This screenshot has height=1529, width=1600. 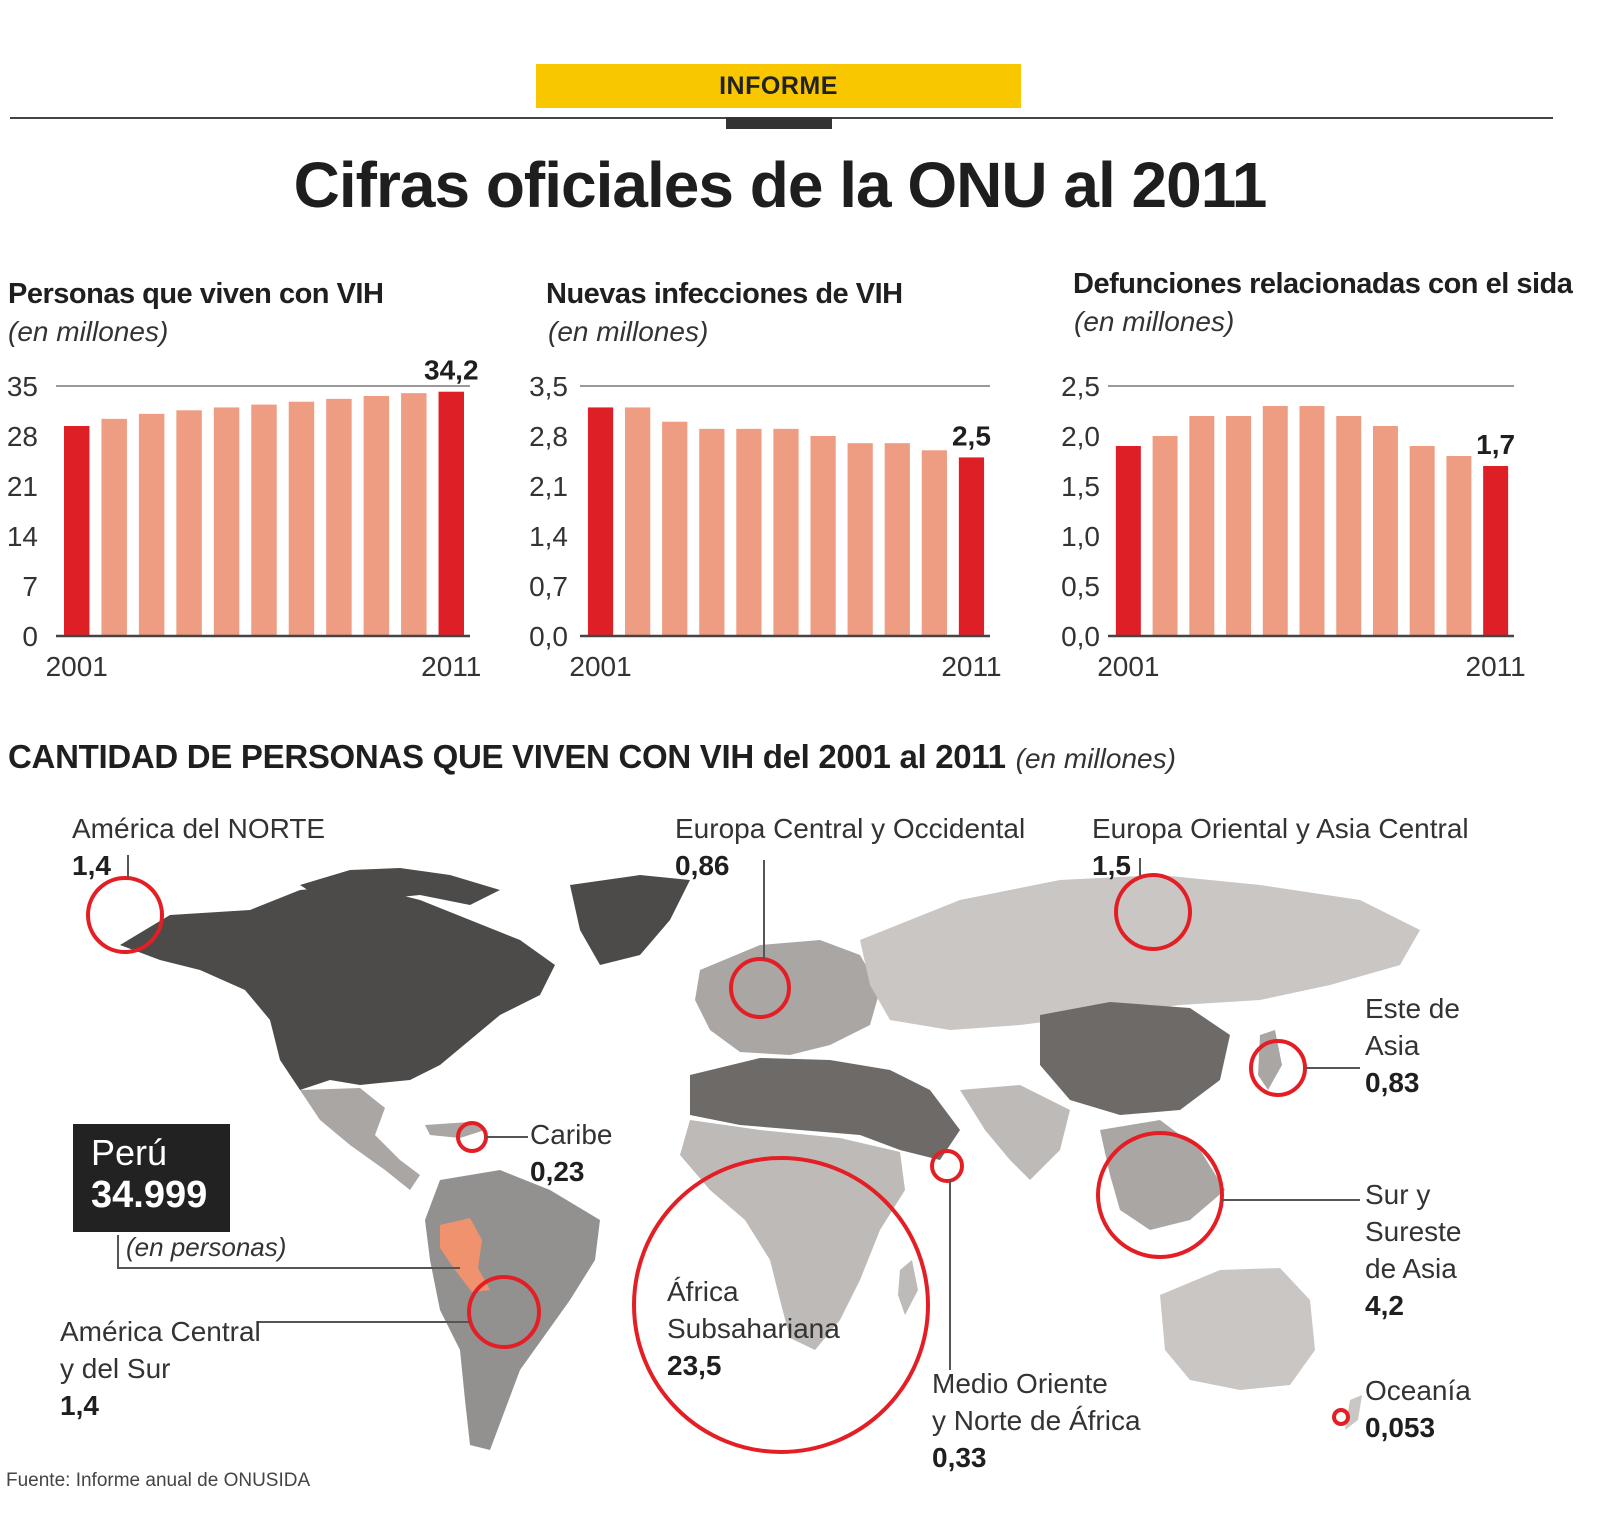 I want to click on label-middle-east-line2: y Norte de África, so click(x=1036, y=1420).